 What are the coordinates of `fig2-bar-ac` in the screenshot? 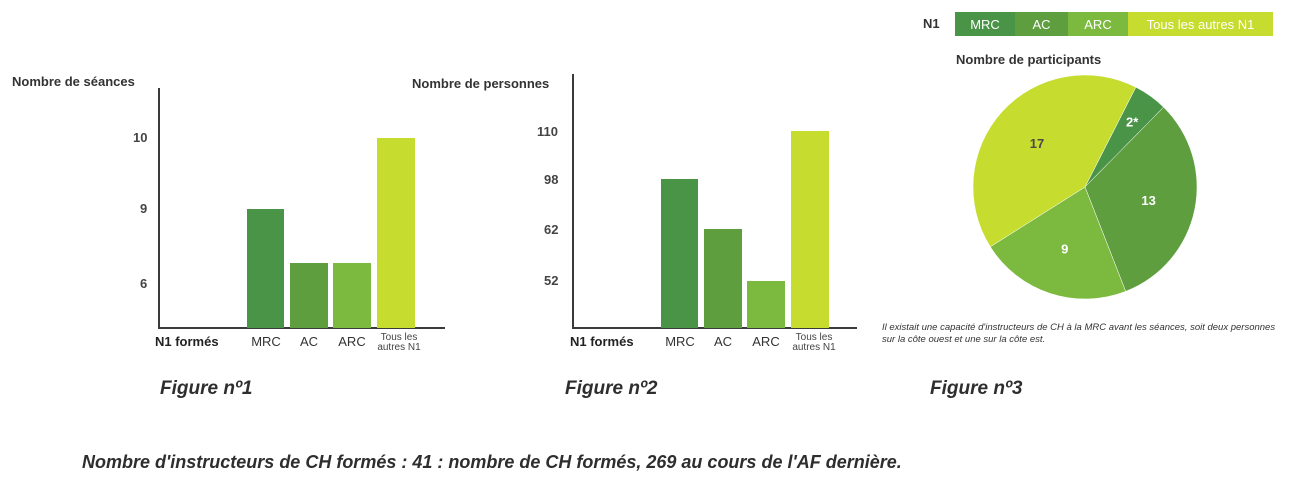 It's located at (723, 278).